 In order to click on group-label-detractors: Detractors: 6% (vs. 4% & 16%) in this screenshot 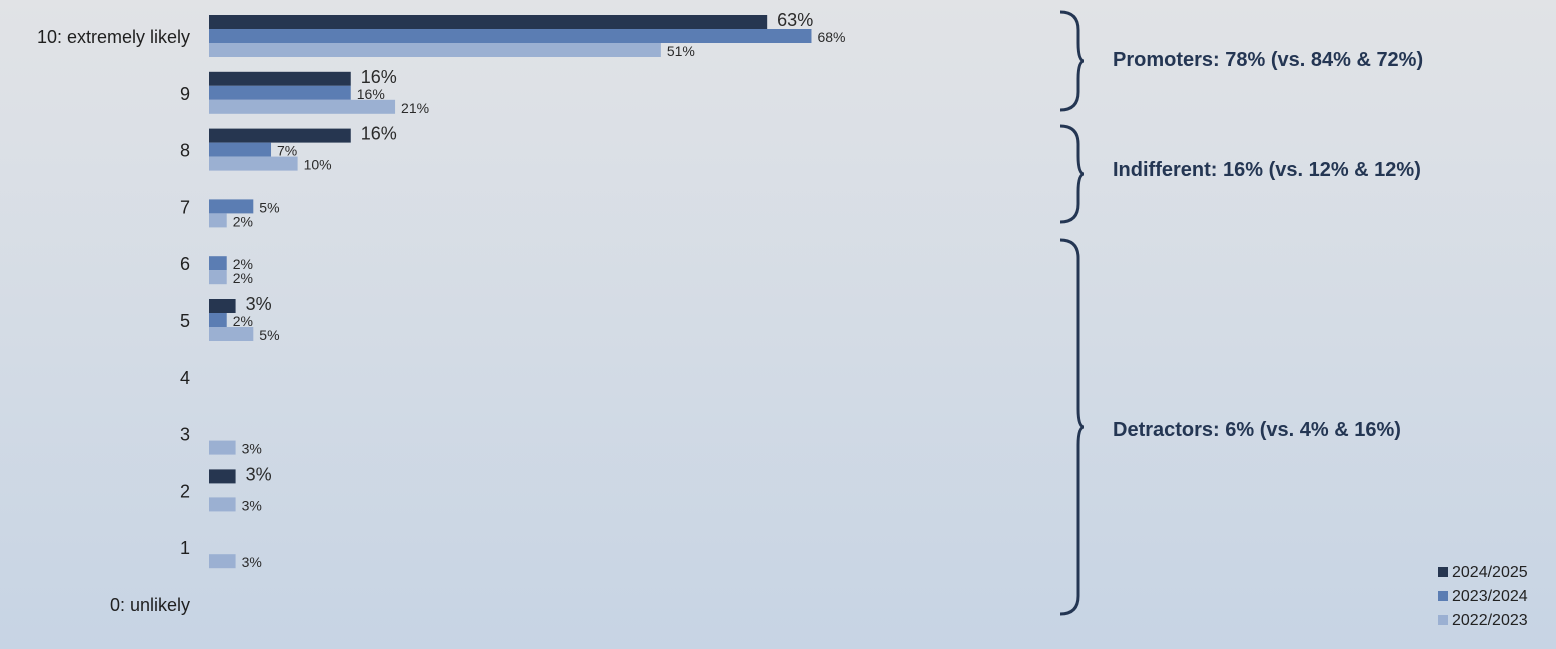, I will do `click(1257, 430)`.